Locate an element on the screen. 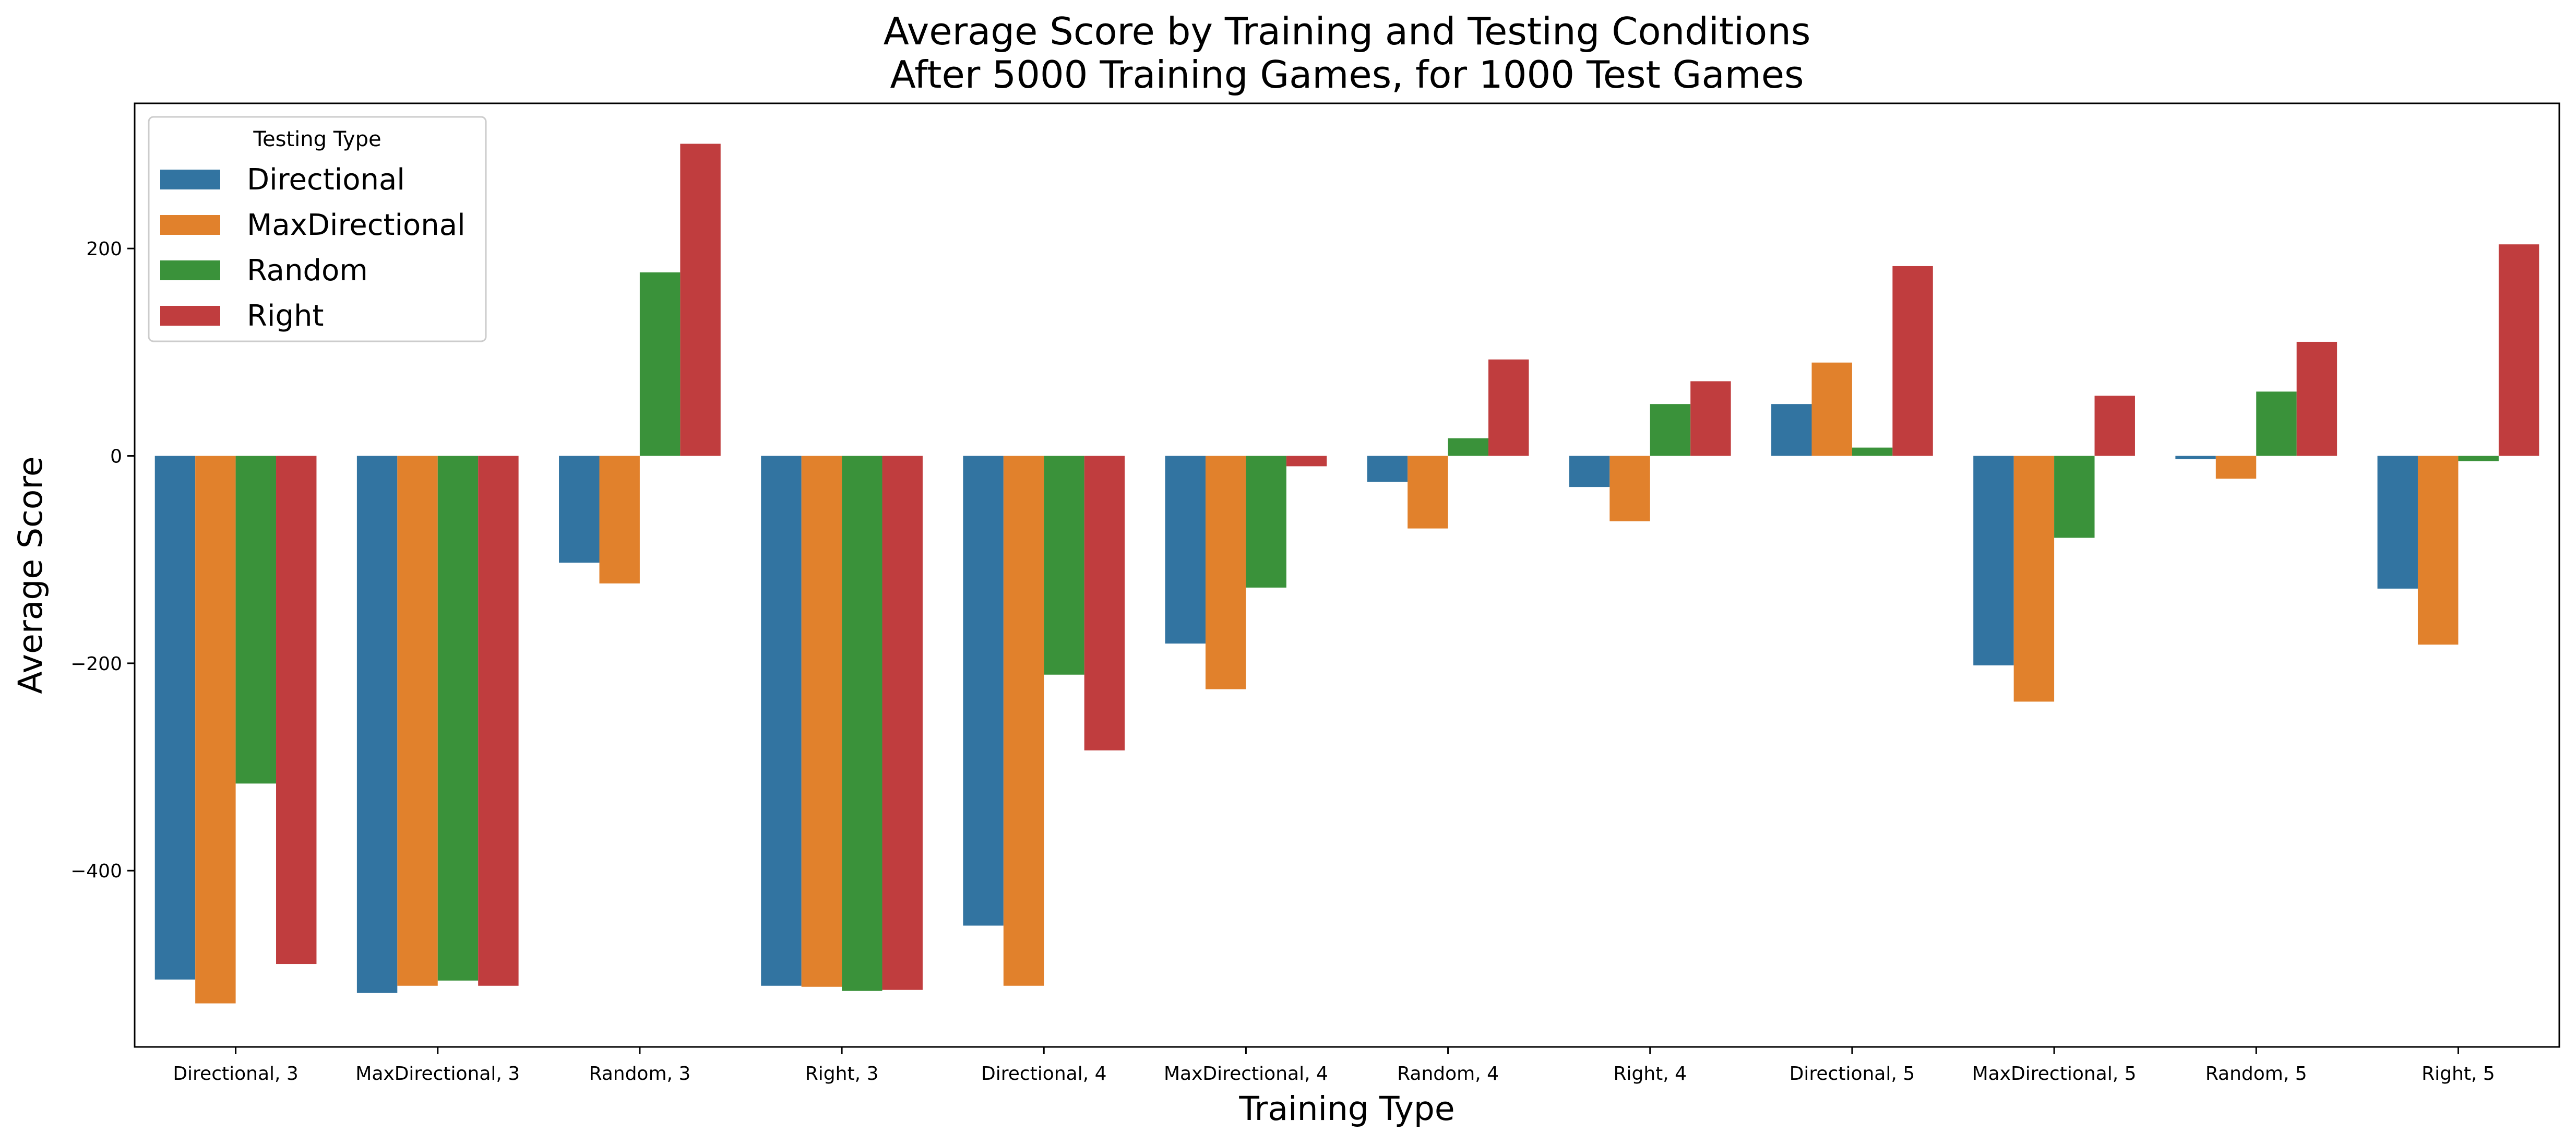  legend-label: MaxDirectional is located at coordinates (357, 225).